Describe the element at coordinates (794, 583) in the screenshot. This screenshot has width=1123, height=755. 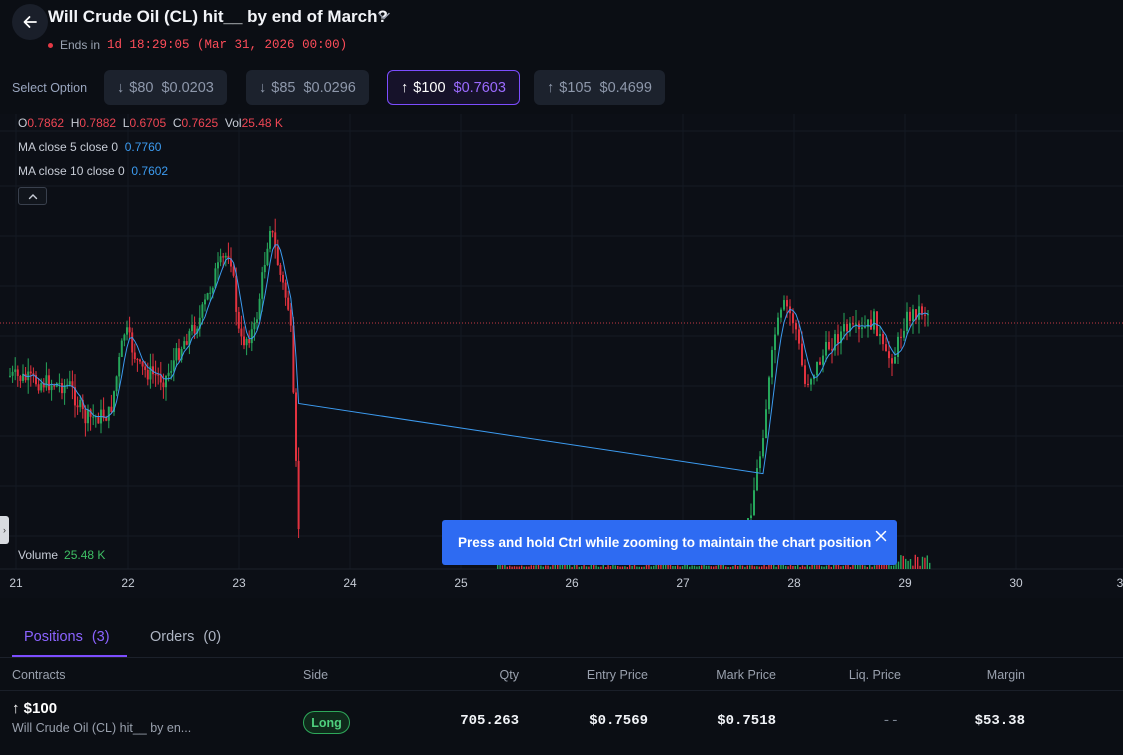
I see `x-tick: 28` at that location.